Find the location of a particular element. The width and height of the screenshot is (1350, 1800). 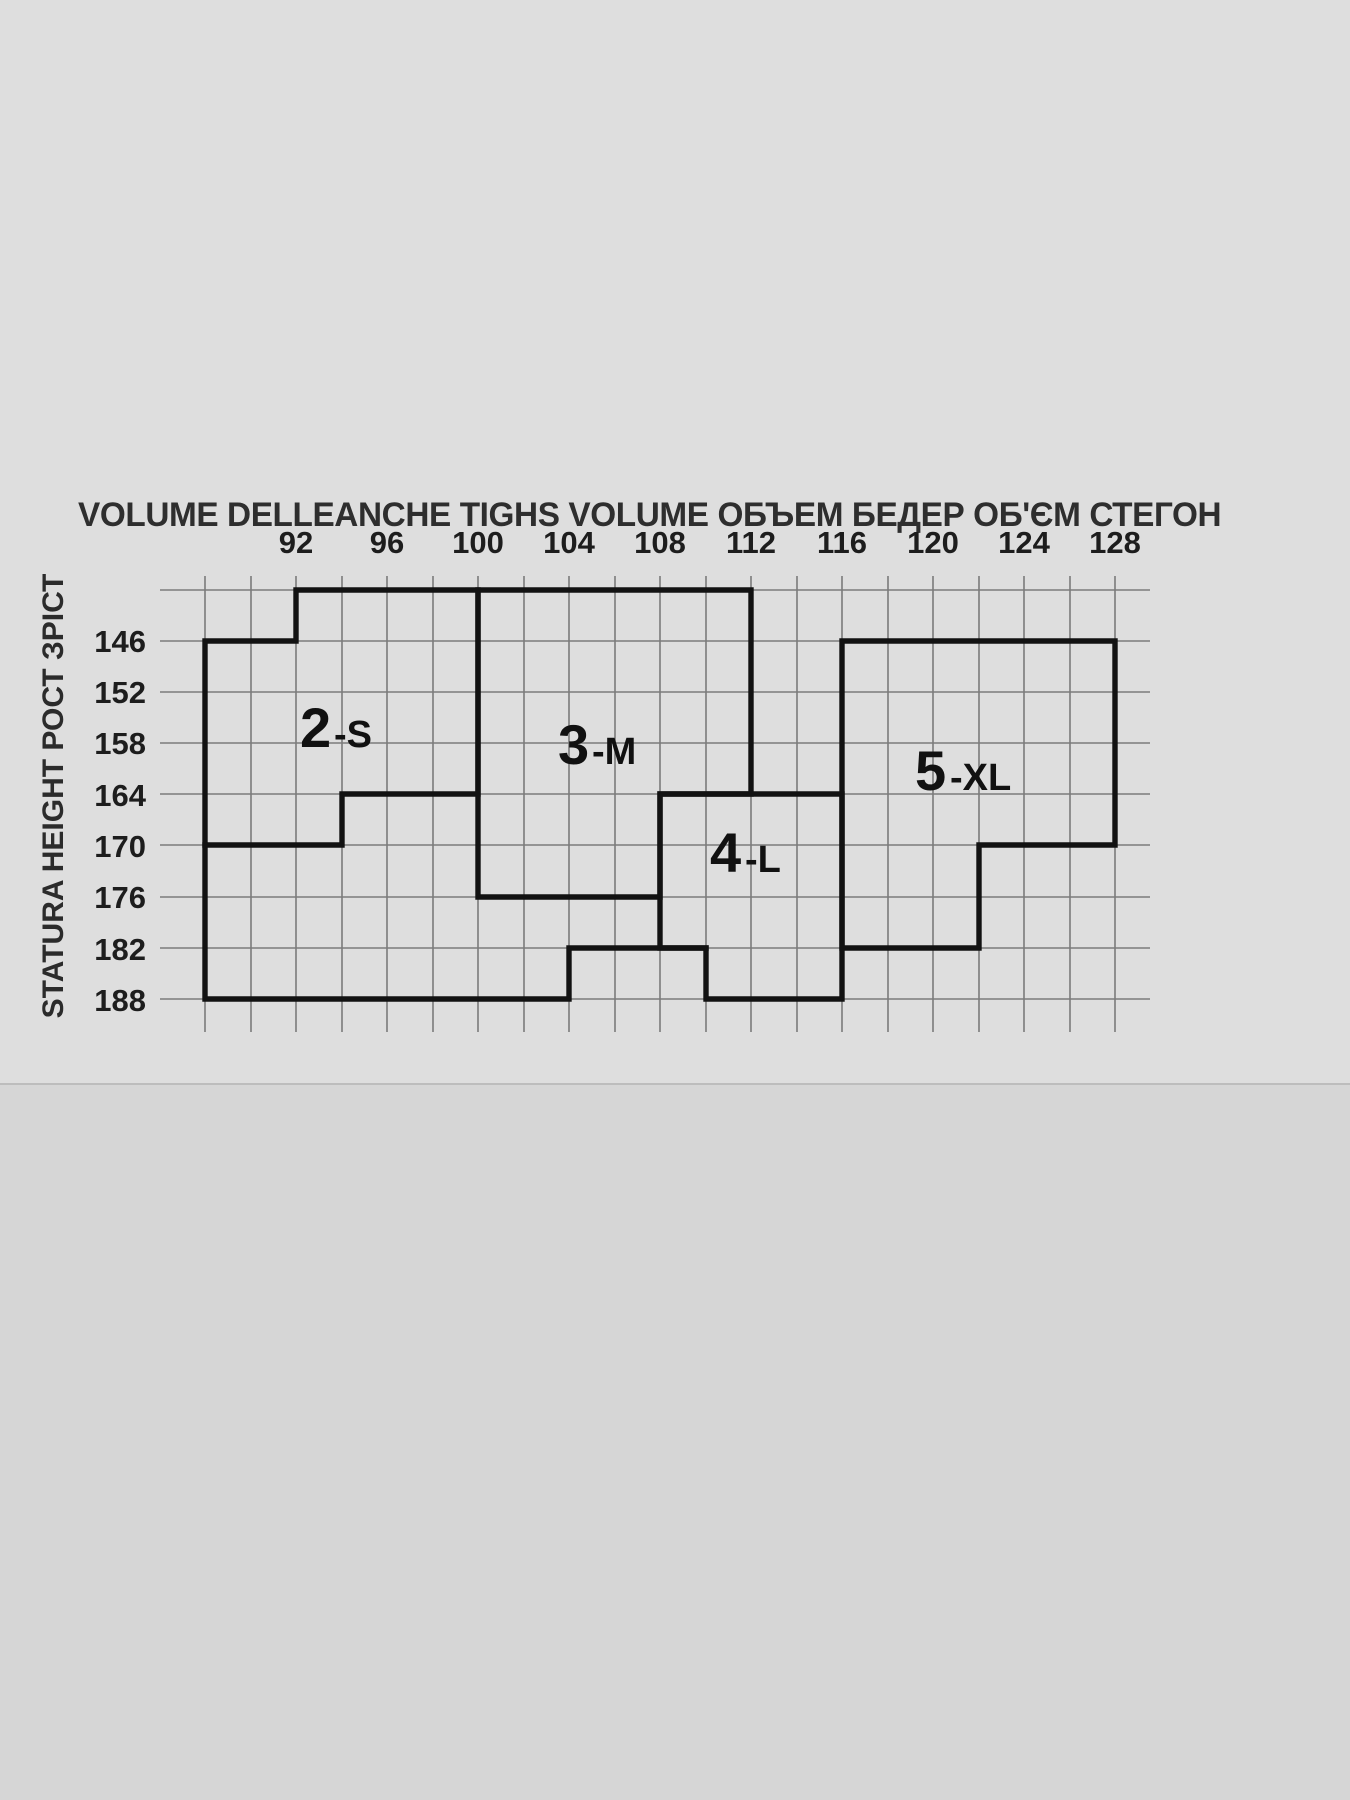

x-tick-100: 100 is located at coordinates (478, 542).